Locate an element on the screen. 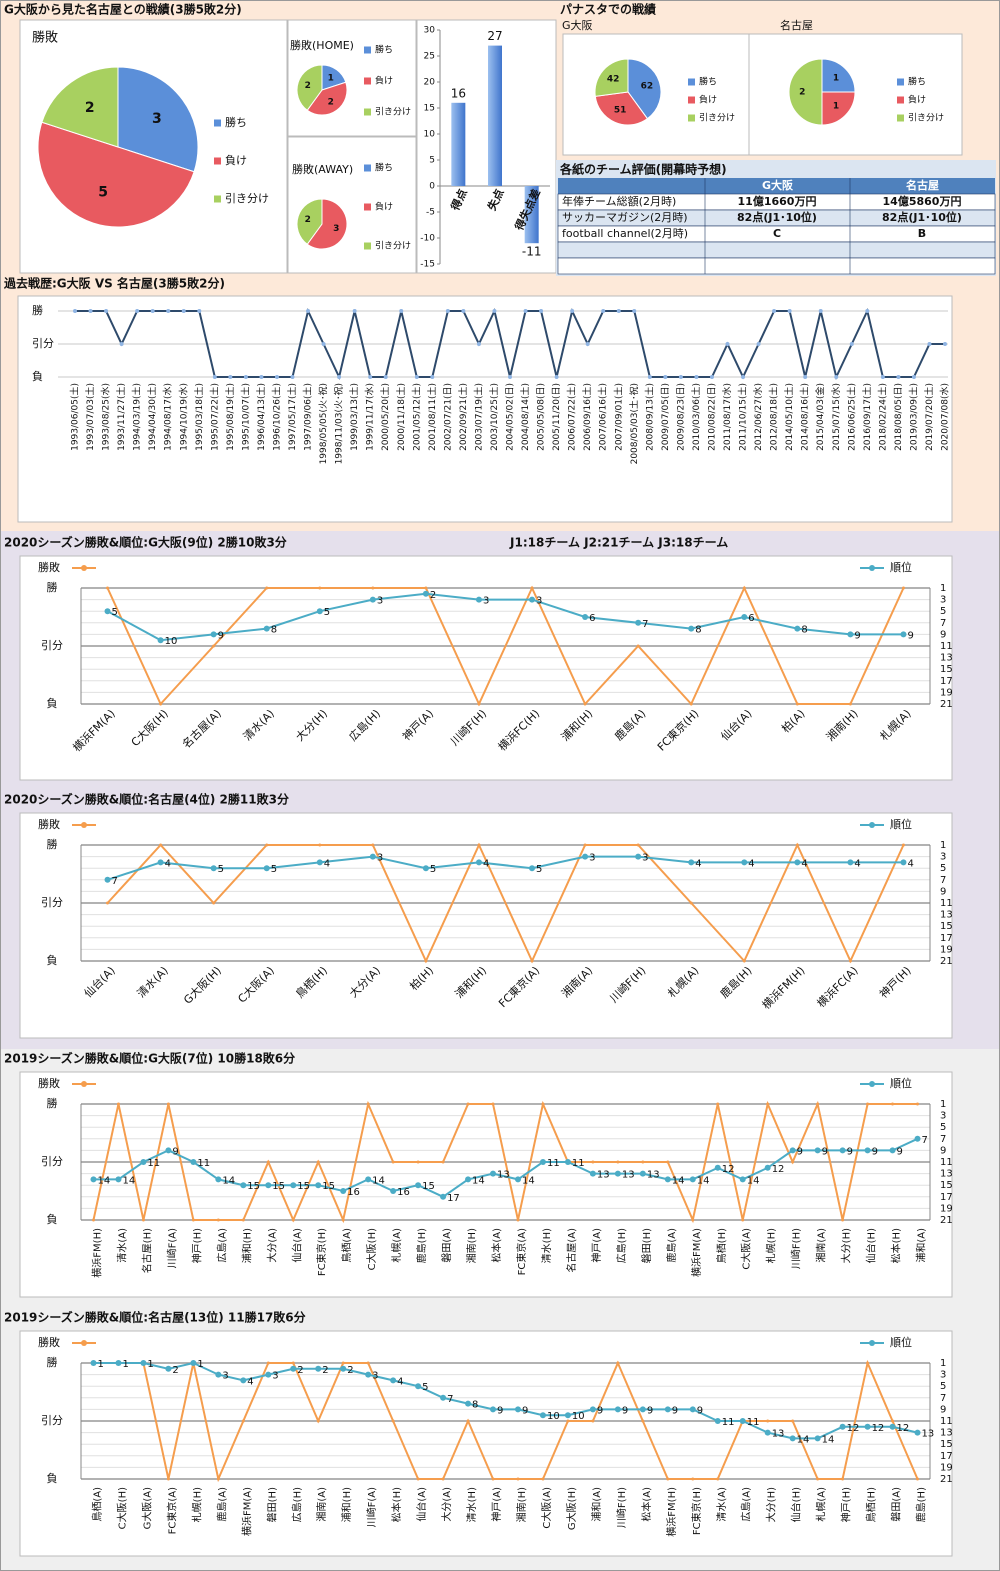 The width and height of the screenshot is (1000, 1571). legend-label: 勝敗 is located at coordinates (49, 1342).